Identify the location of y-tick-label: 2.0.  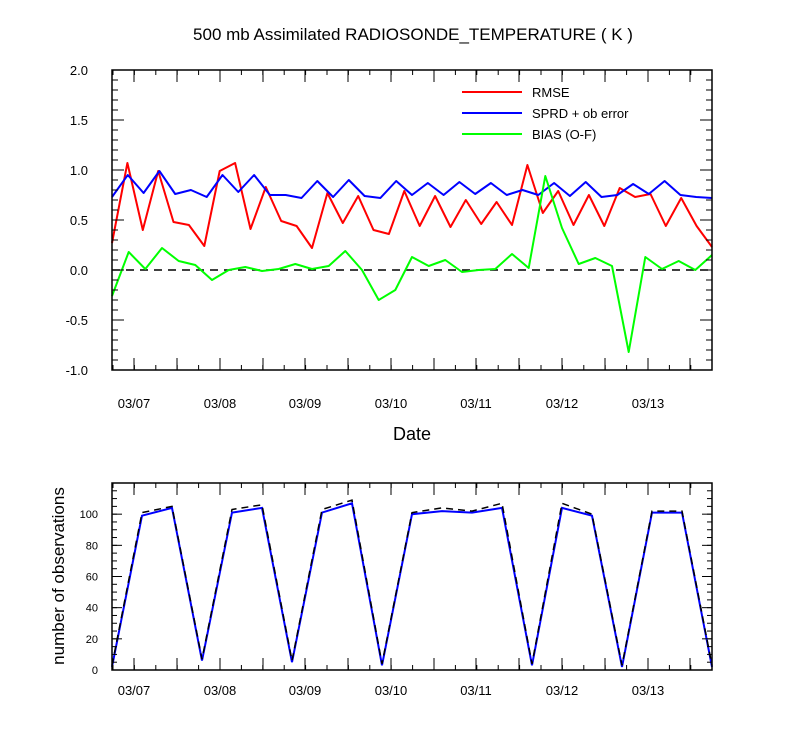
(79, 70).